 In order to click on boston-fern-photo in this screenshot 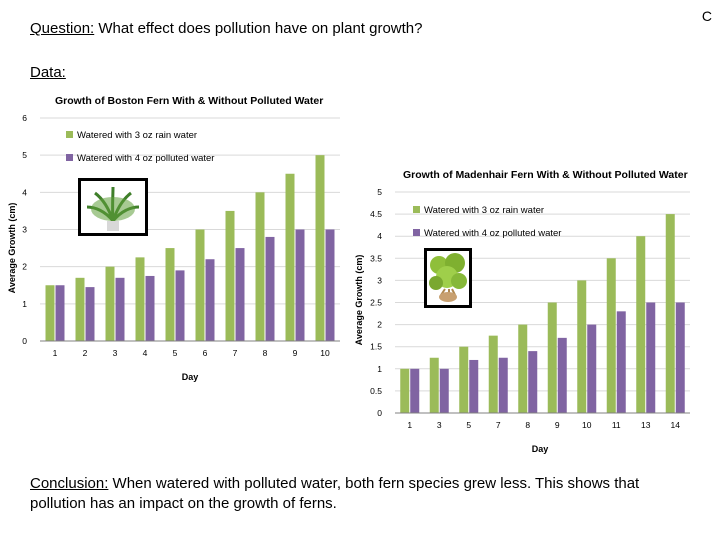, I will do `click(113, 207)`.